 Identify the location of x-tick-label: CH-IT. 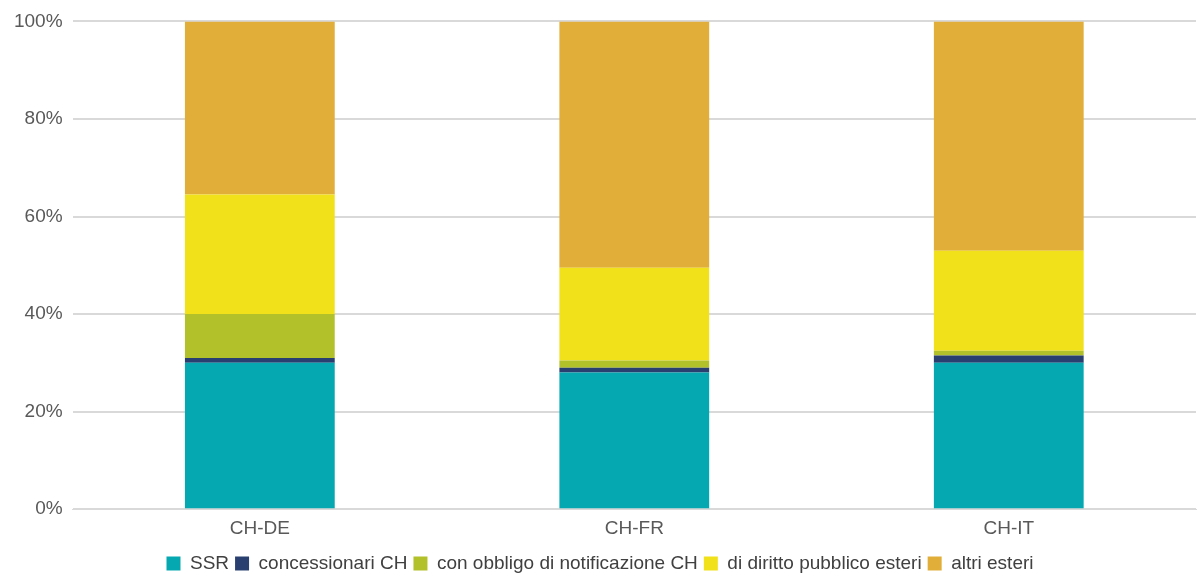
(1009, 527).